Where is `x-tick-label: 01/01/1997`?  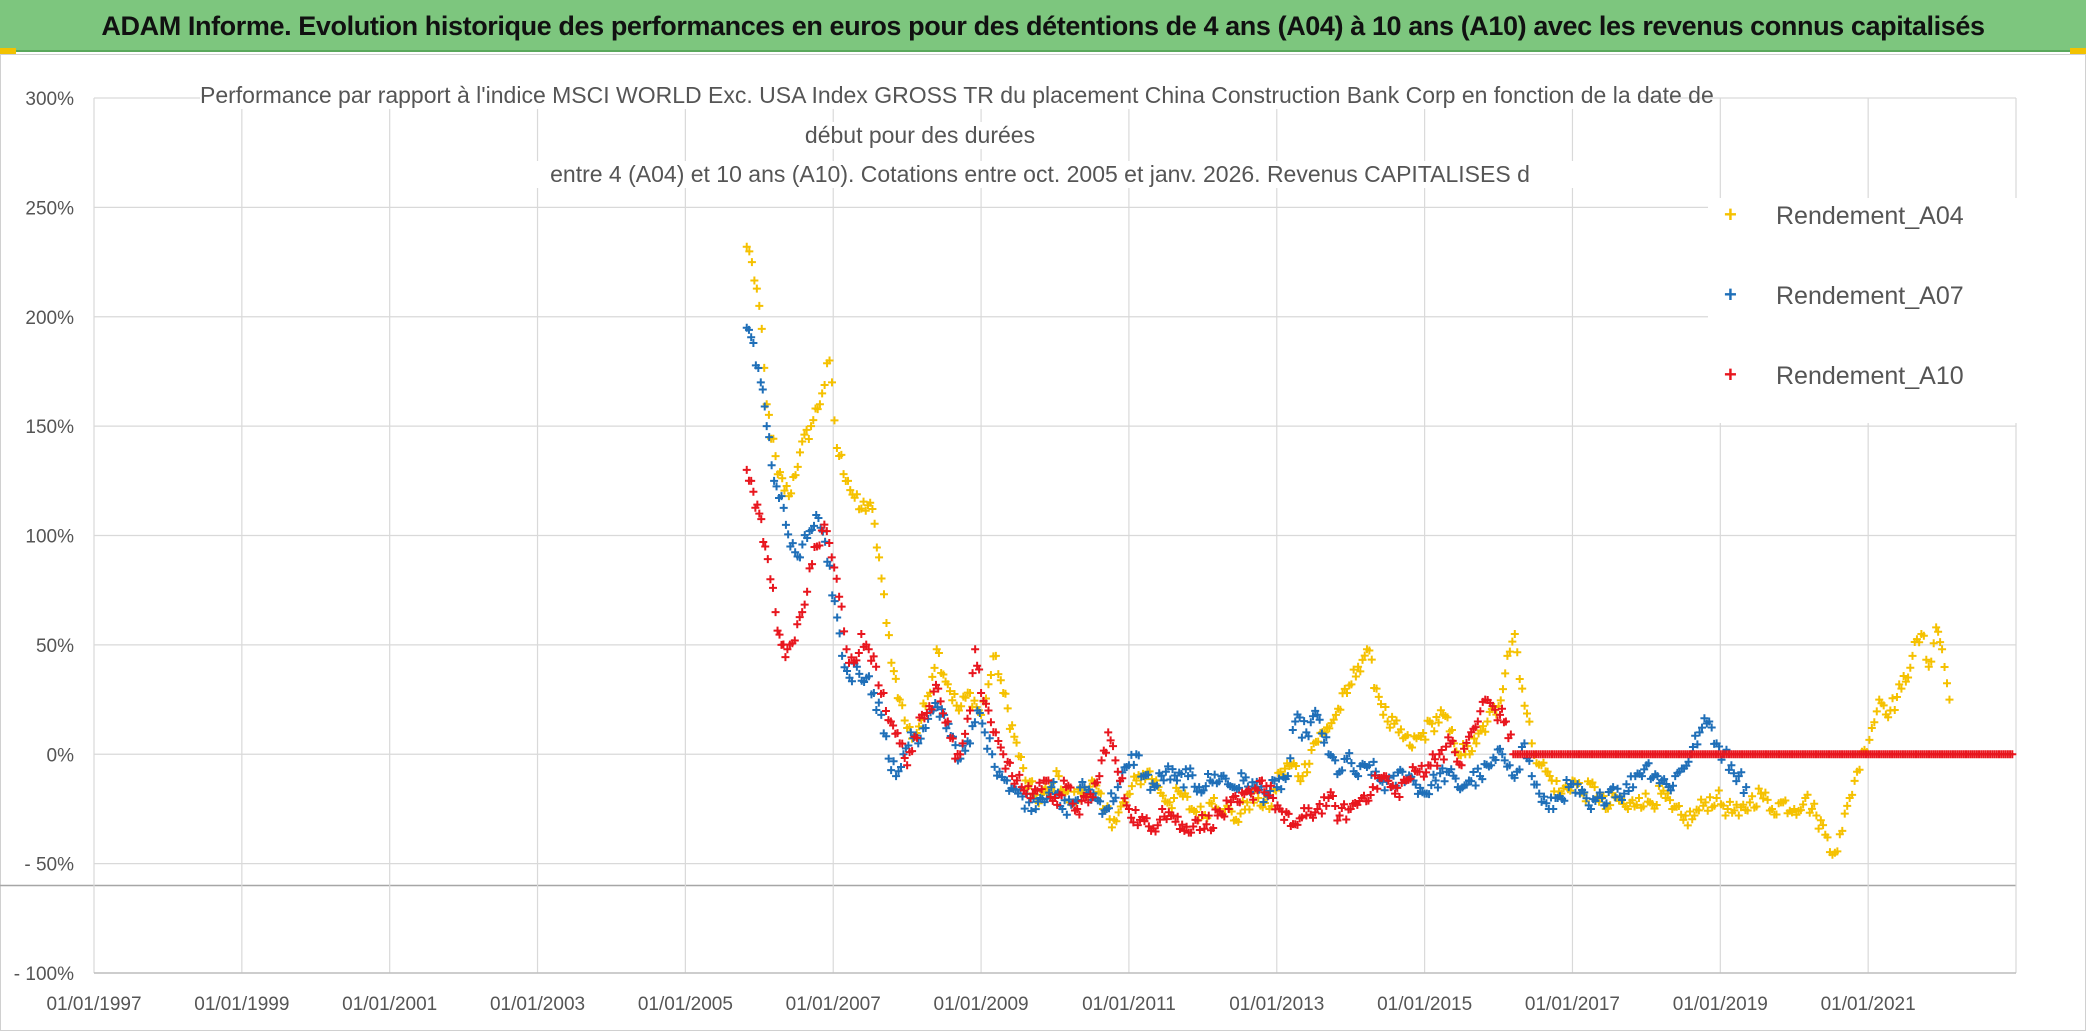
x-tick-label: 01/01/1997 is located at coordinates (93, 1004).